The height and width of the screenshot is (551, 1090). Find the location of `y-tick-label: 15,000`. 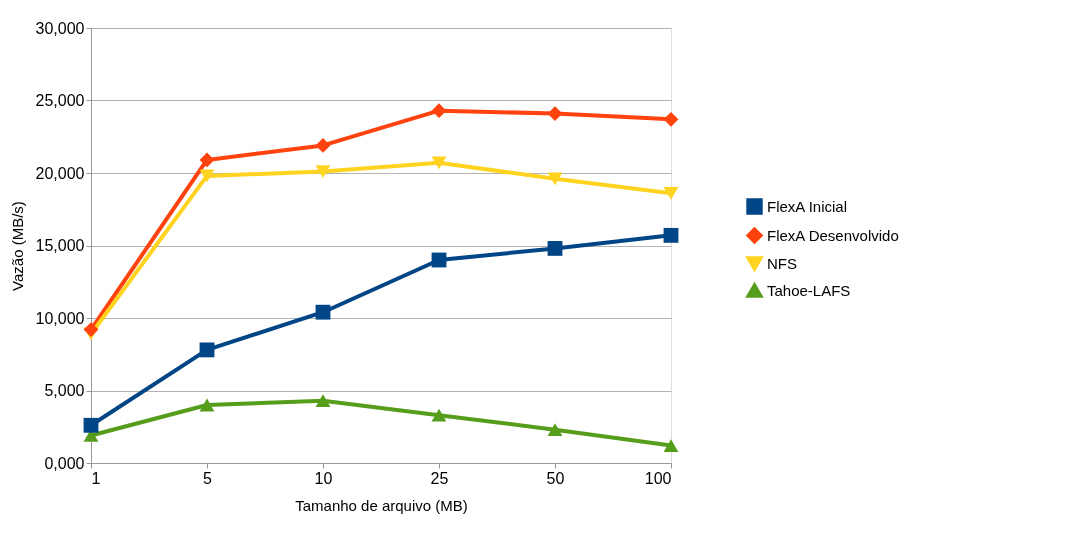

y-tick-label: 15,000 is located at coordinates (60, 245).